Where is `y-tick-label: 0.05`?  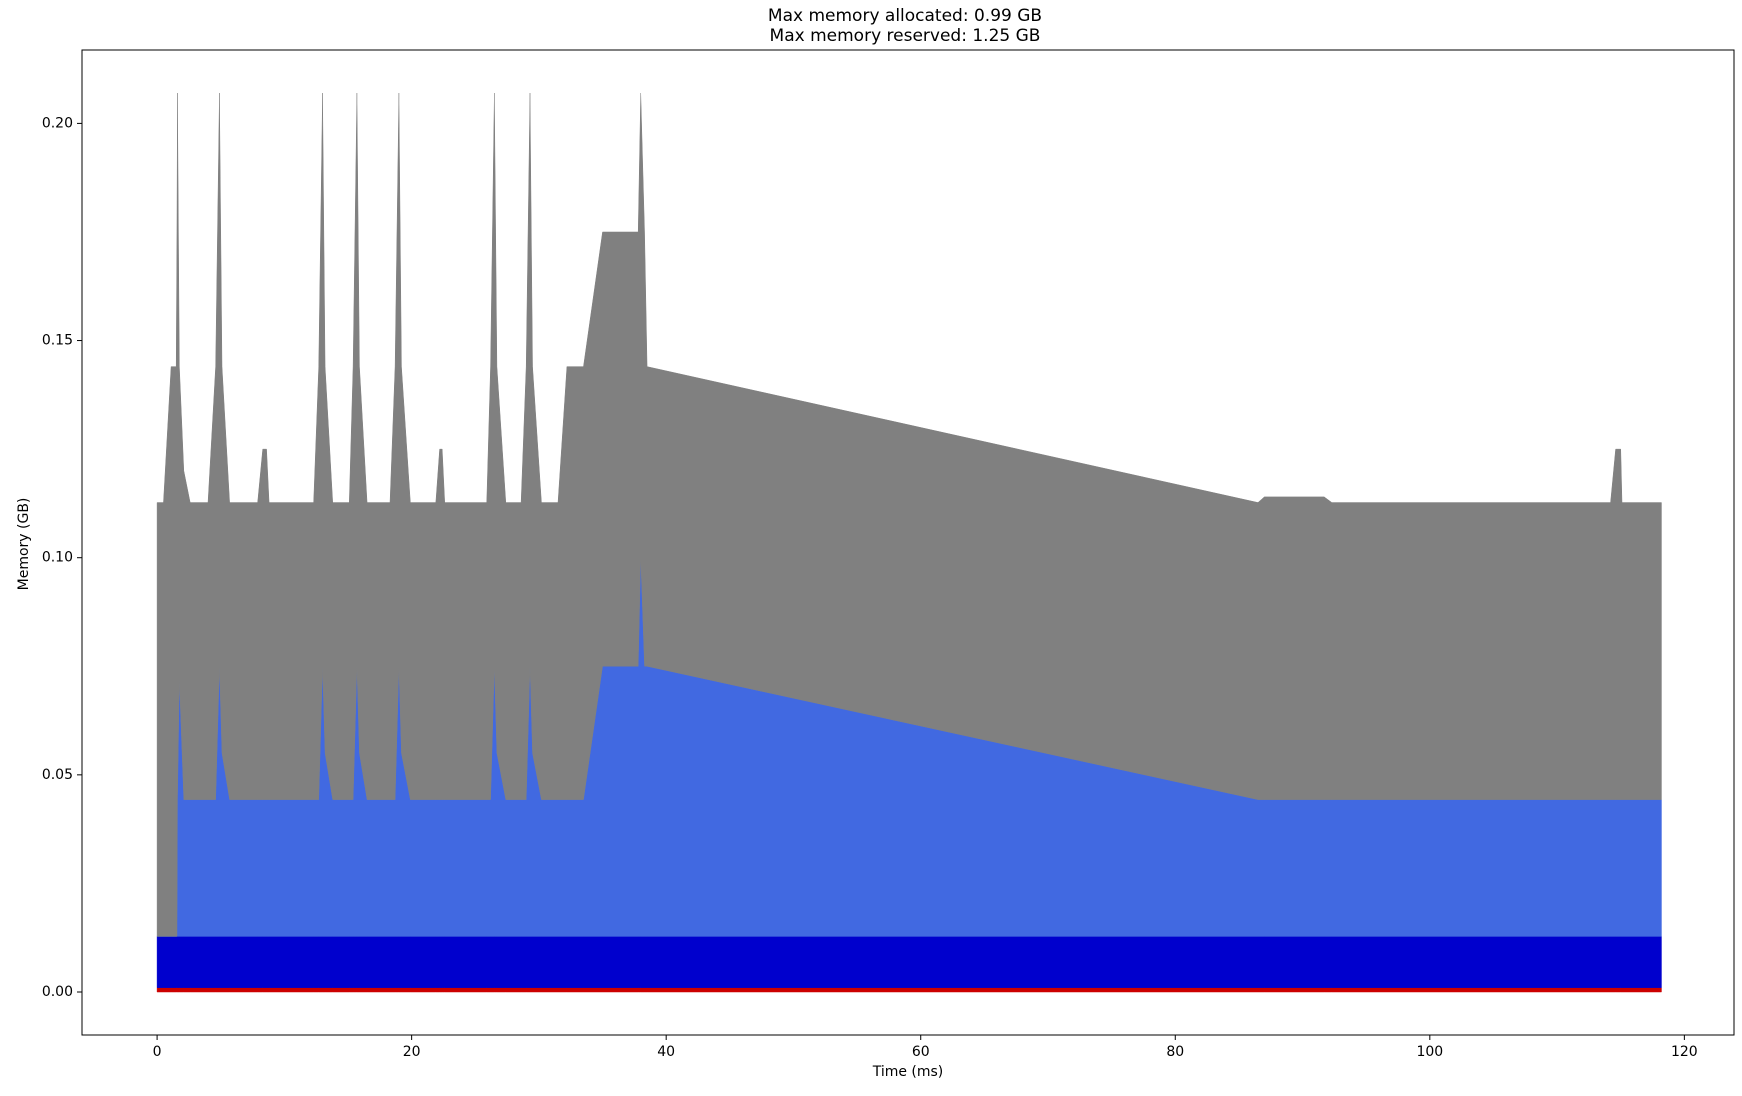 y-tick-label: 0.05 is located at coordinates (57, 775).